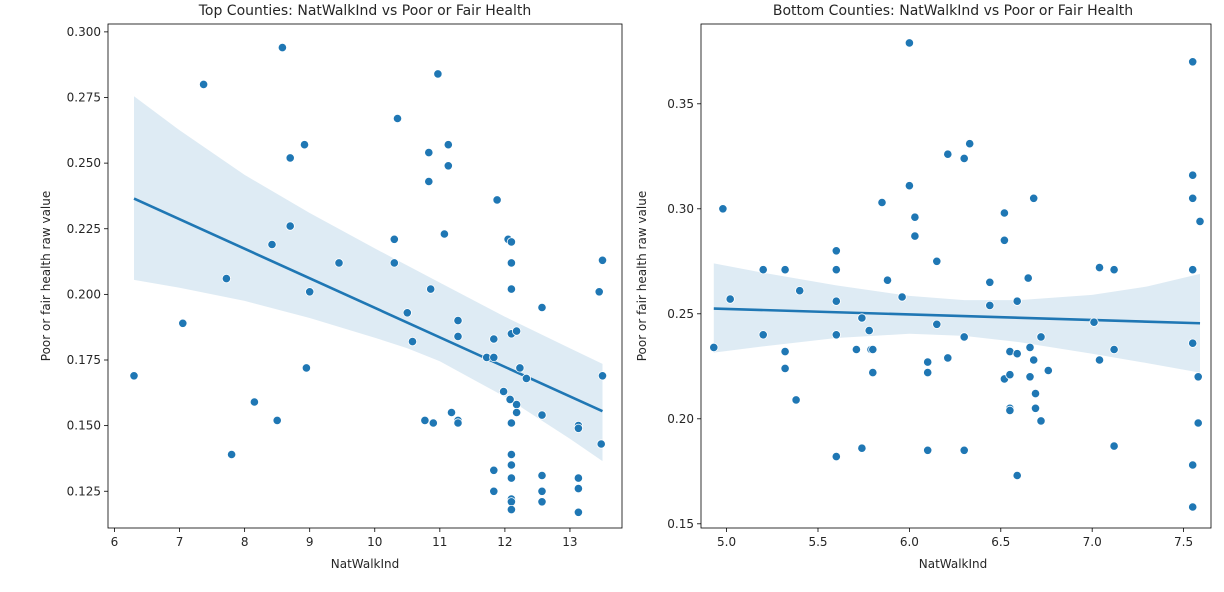 This screenshot has width=1224, height=592. What do you see at coordinates (817, 542) in the screenshot?
I see `right-x-tick-label: 5.5` at bounding box center [817, 542].